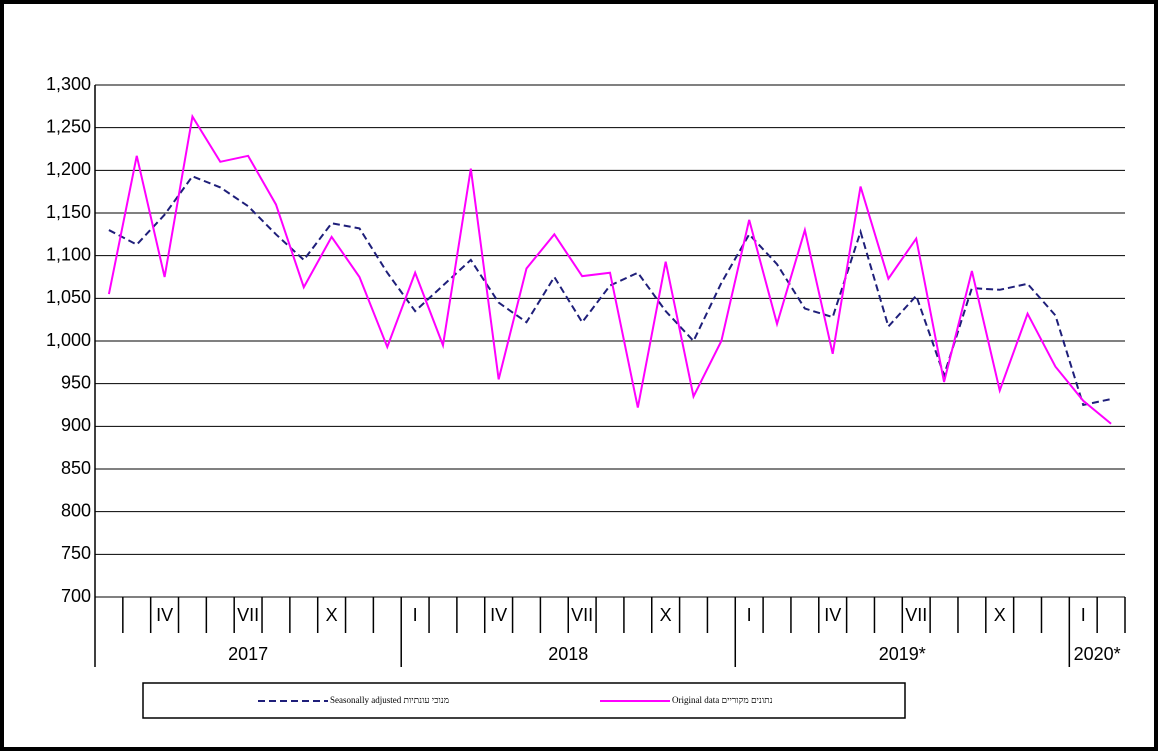 The image size is (1158, 756). What do you see at coordinates (68, 212) in the screenshot?
I see `y-tick-label: 1,150` at bounding box center [68, 212].